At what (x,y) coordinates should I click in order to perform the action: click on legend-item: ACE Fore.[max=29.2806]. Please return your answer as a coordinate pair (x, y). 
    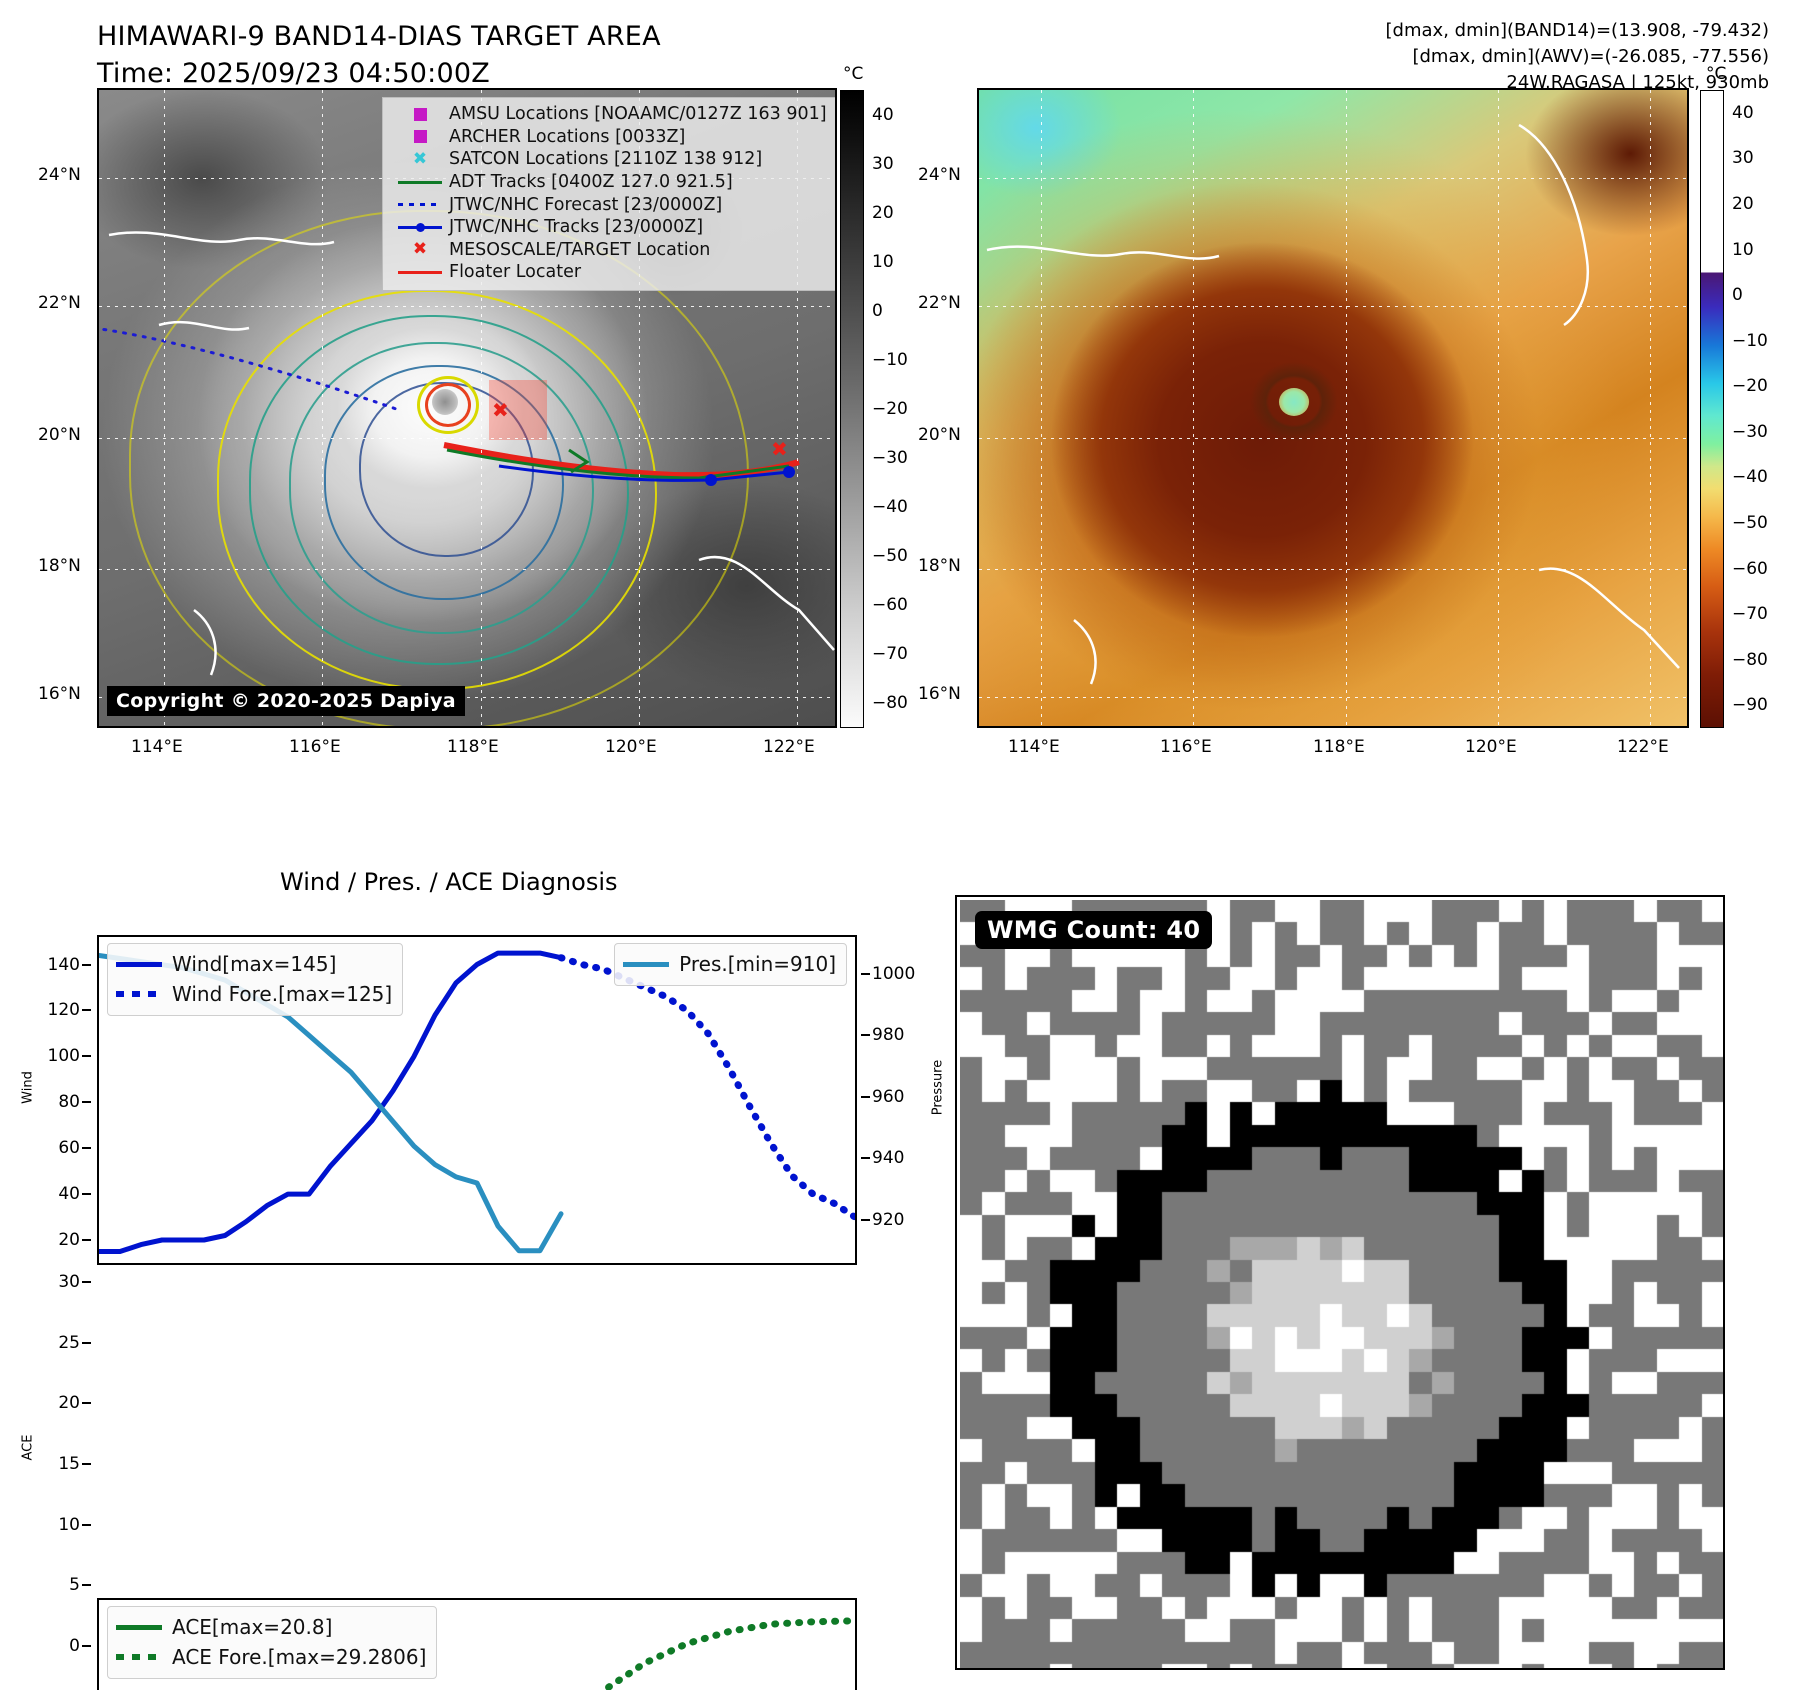
    Looking at the image, I should click on (271, 1657).